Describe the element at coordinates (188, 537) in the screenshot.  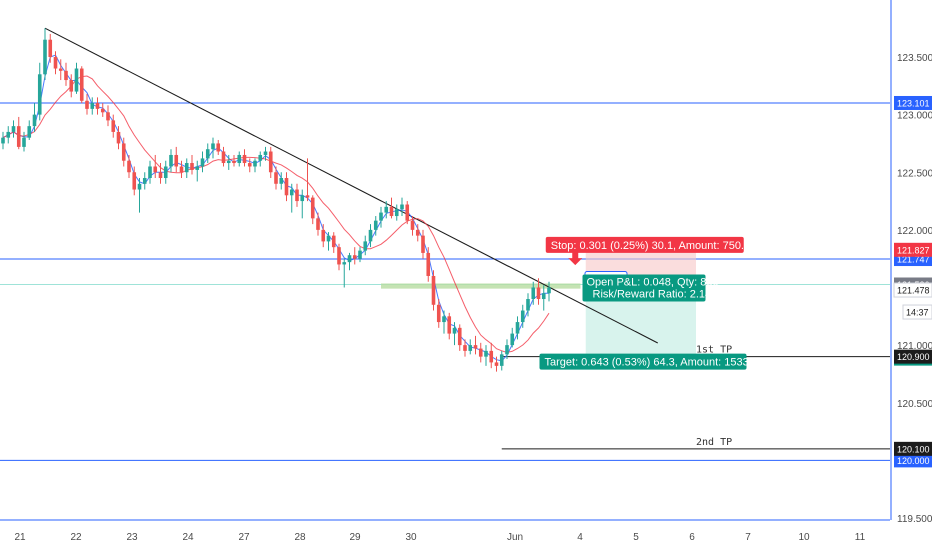
I see `x-tick-label: 24` at that location.